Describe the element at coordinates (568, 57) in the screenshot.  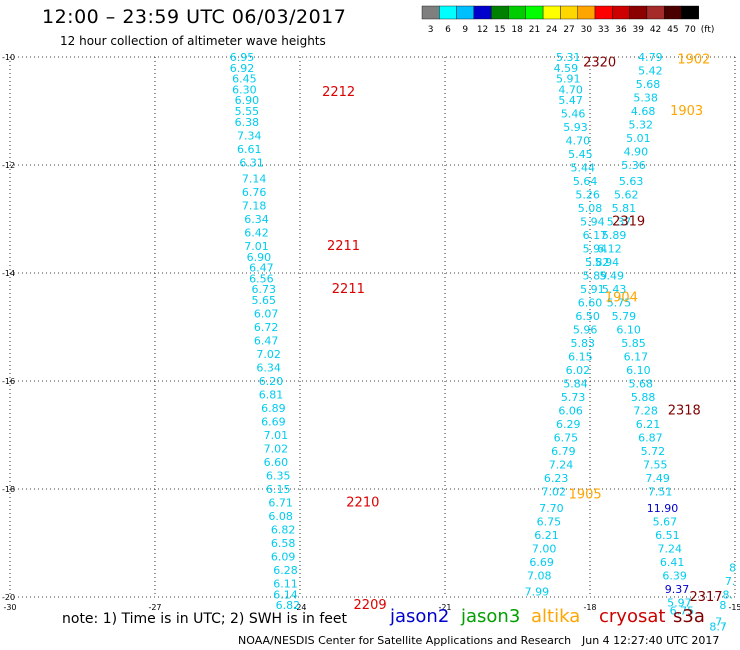
I see `wave-height-value: 5.31` at that location.